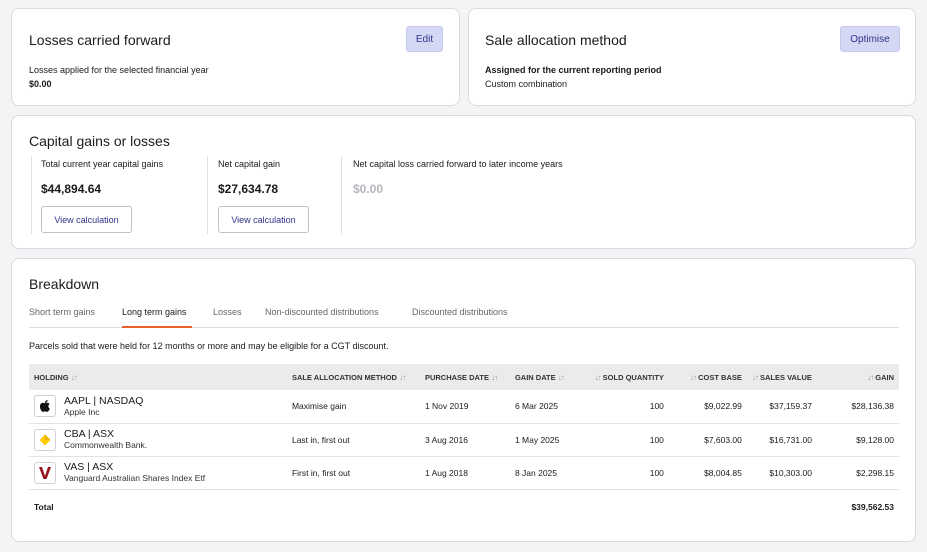 The width and height of the screenshot is (927, 552). I want to click on col-sales-value: ↓↑ SALES VALUE, so click(781, 377).